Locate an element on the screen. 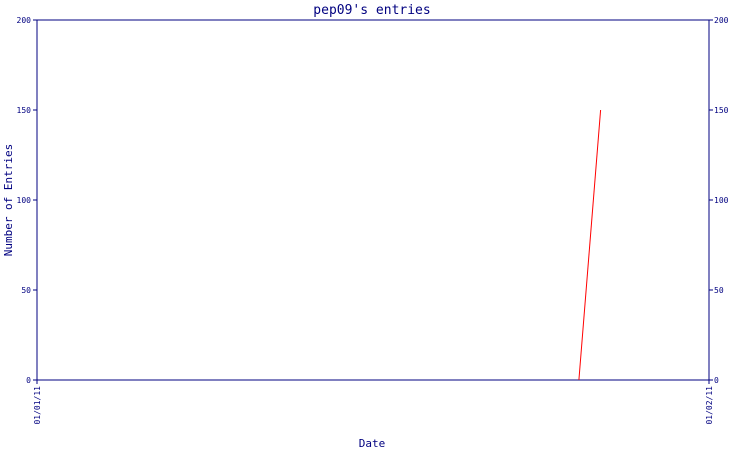 The image size is (750, 450). series-layer is located at coordinates (590, 245).